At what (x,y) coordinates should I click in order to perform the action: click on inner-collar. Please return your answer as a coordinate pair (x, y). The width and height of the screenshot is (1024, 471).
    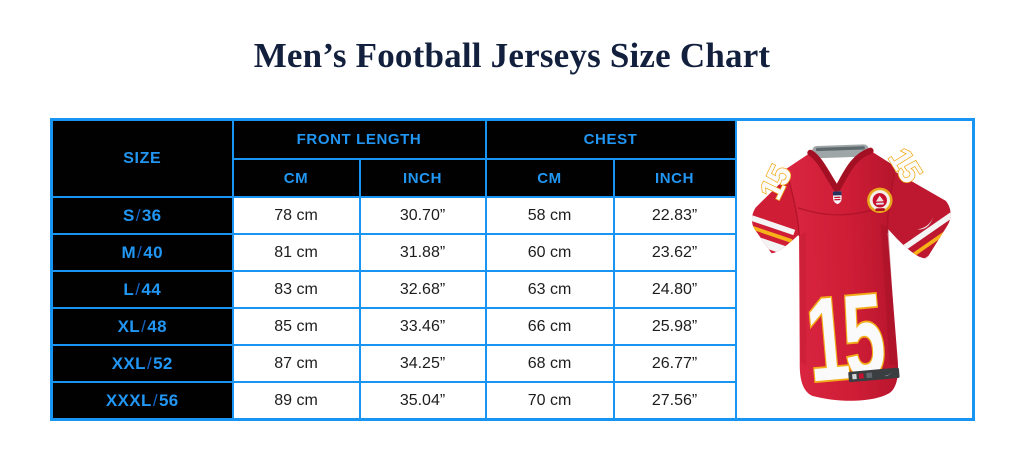
    Looking at the image, I should click on (840, 150).